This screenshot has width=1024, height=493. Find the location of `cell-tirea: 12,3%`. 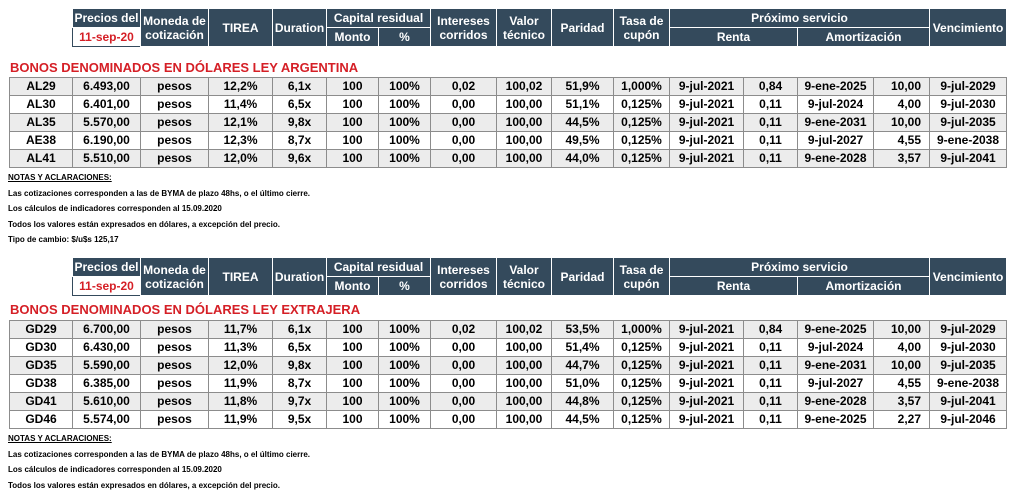

cell-tirea: 12,3% is located at coordinates (241, 141).